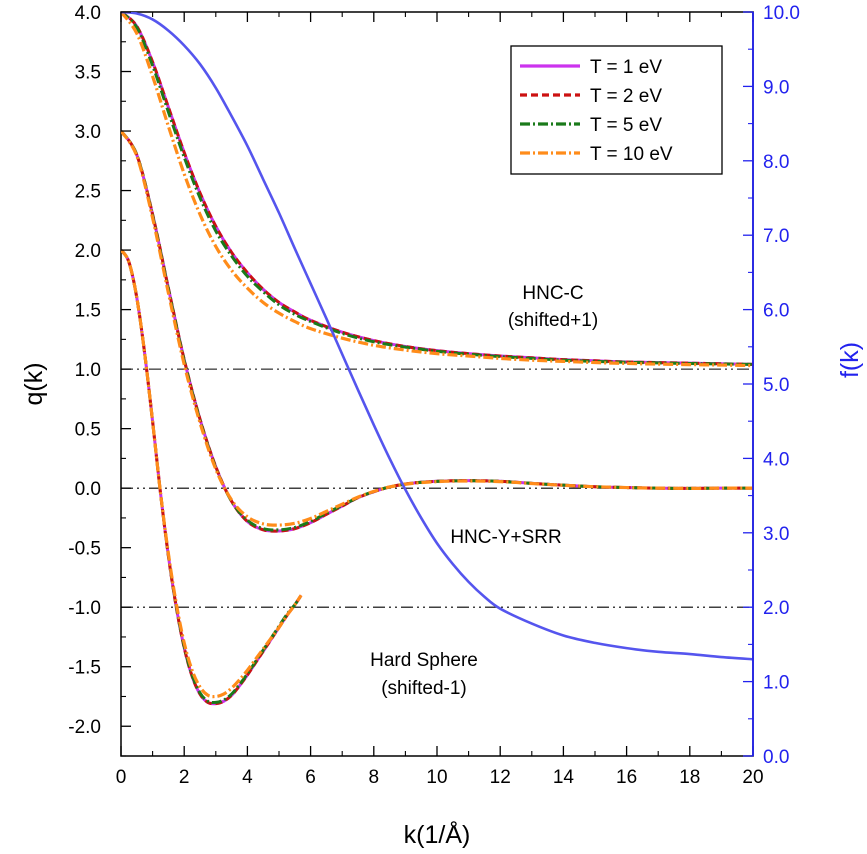  What do you see at coordinates (436, 777) in the screenshot?
I see `x-tick-label: 10` at bounding box center [436, 777].